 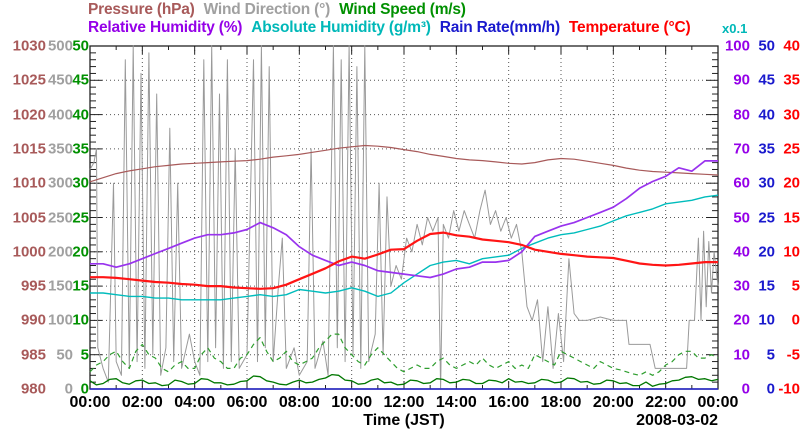 What do you see at coordinates (80, 252) in the screenshot?
I see `wind-speed-tick-label: 20` at bounding box center [80, 252].